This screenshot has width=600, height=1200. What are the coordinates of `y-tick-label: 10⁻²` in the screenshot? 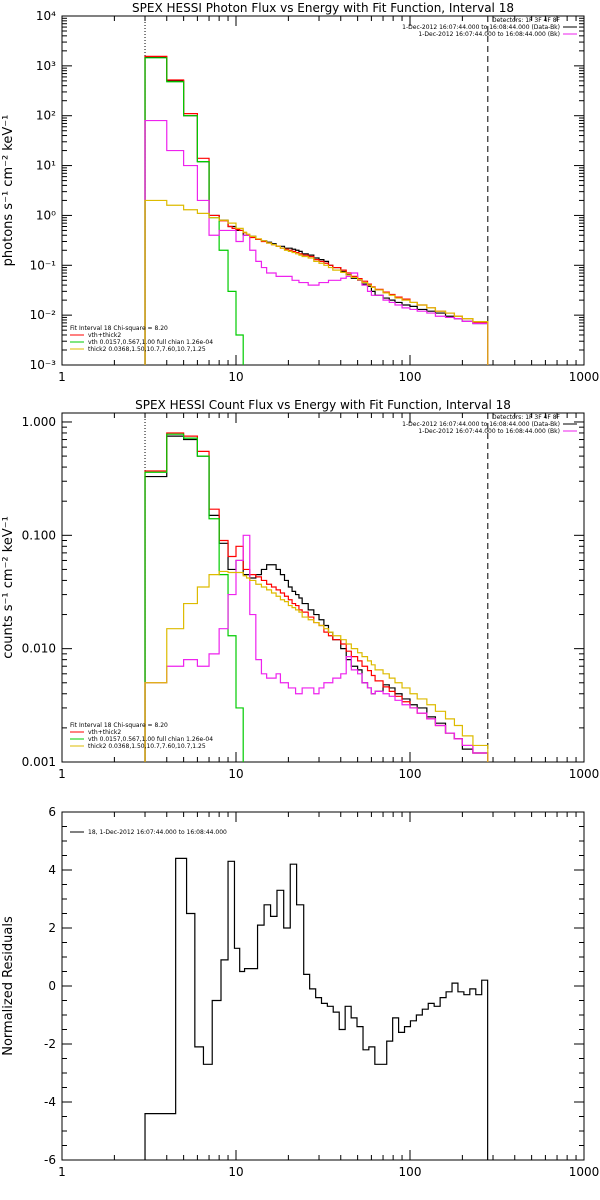 It's located at (43, 315).